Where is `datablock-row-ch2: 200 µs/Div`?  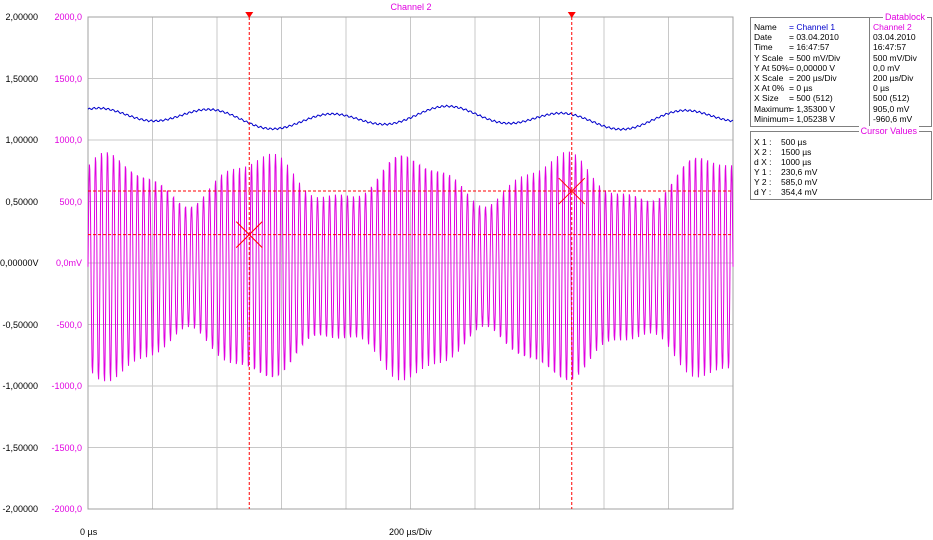 datablock-row-ch2: 200 µs/Div is located at coordinates (893, 78).